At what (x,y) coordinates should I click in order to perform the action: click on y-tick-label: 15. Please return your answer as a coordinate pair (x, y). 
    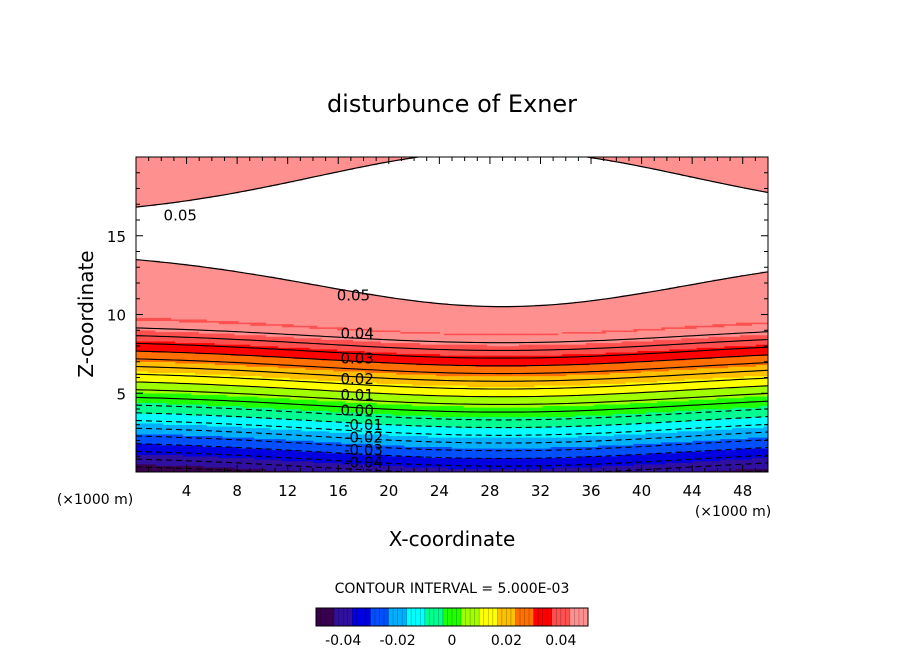
    Looking at the image, I should click on (116, 237).